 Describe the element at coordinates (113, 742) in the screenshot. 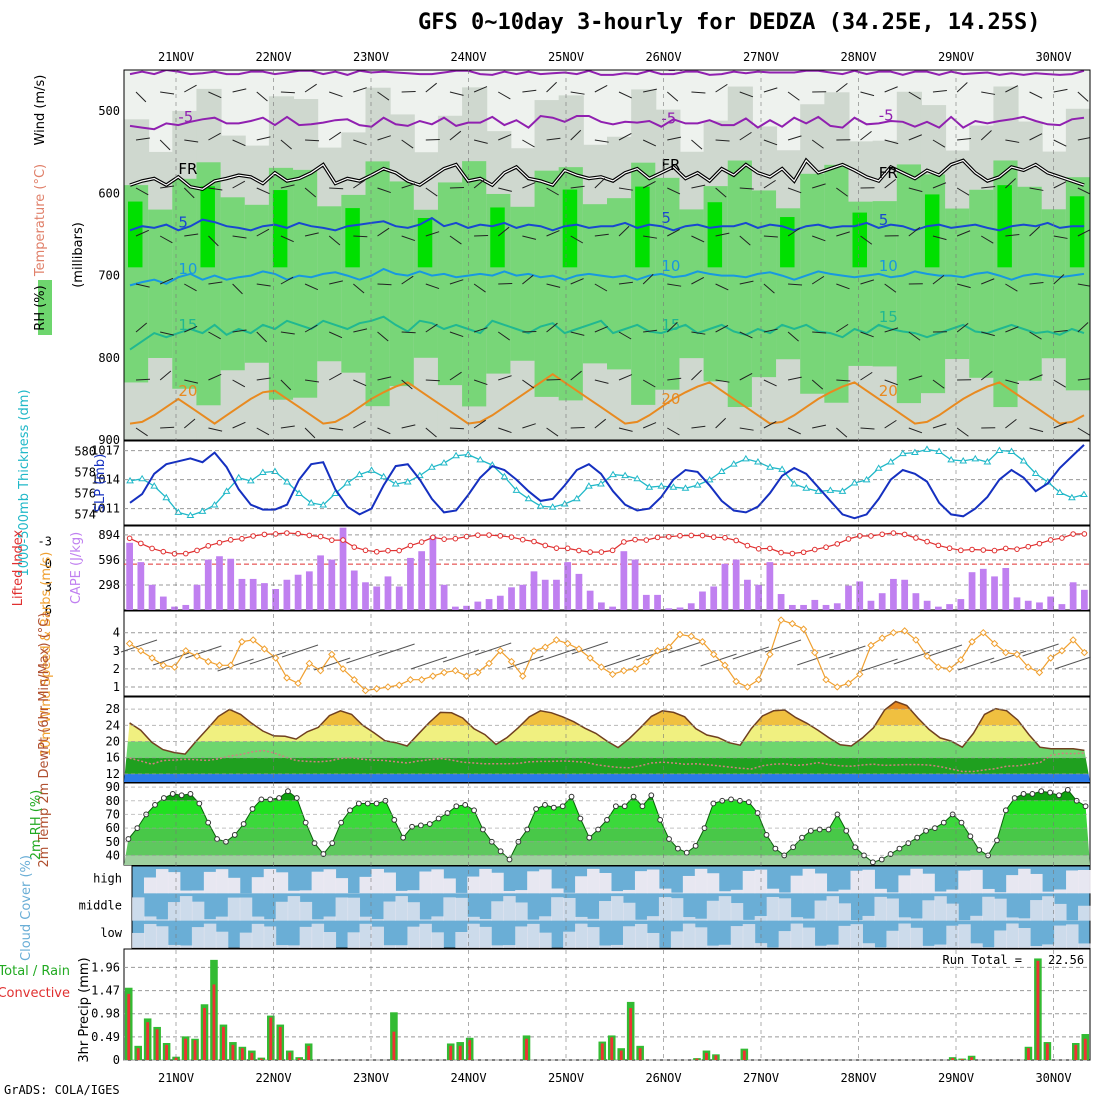

I see `temperature-tick: 20` at that location.